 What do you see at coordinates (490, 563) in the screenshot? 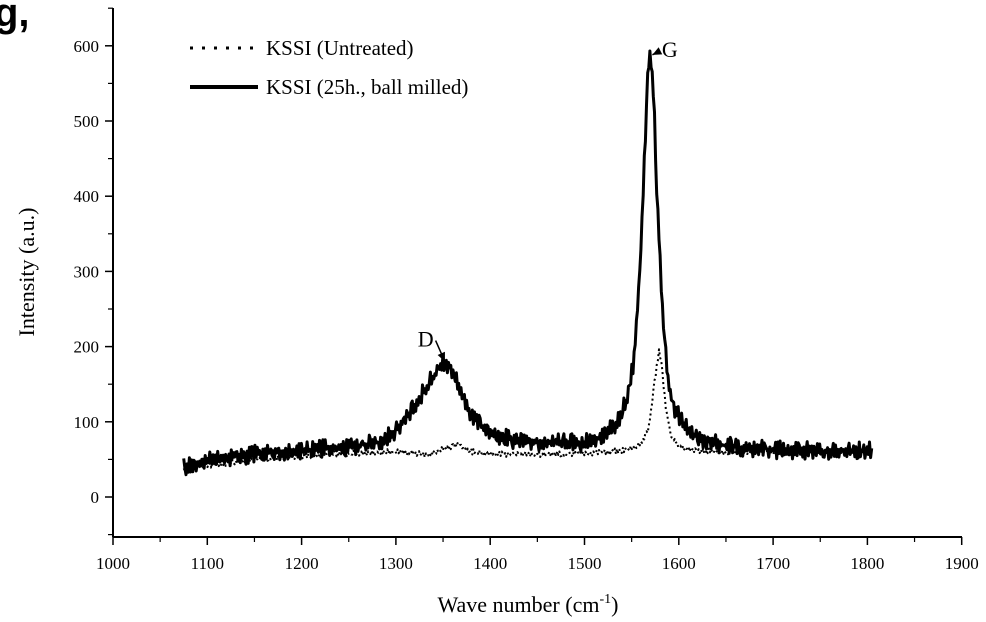
I see `x-tick-label: 1400` at bounding box center [490, 563].